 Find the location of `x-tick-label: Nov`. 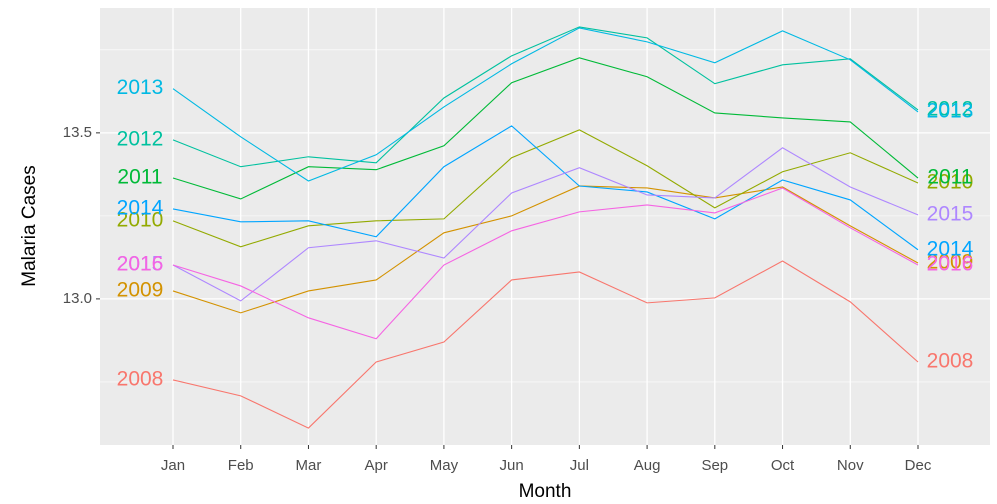

x-tick-label: Nov is located at coordinates (850, 465).